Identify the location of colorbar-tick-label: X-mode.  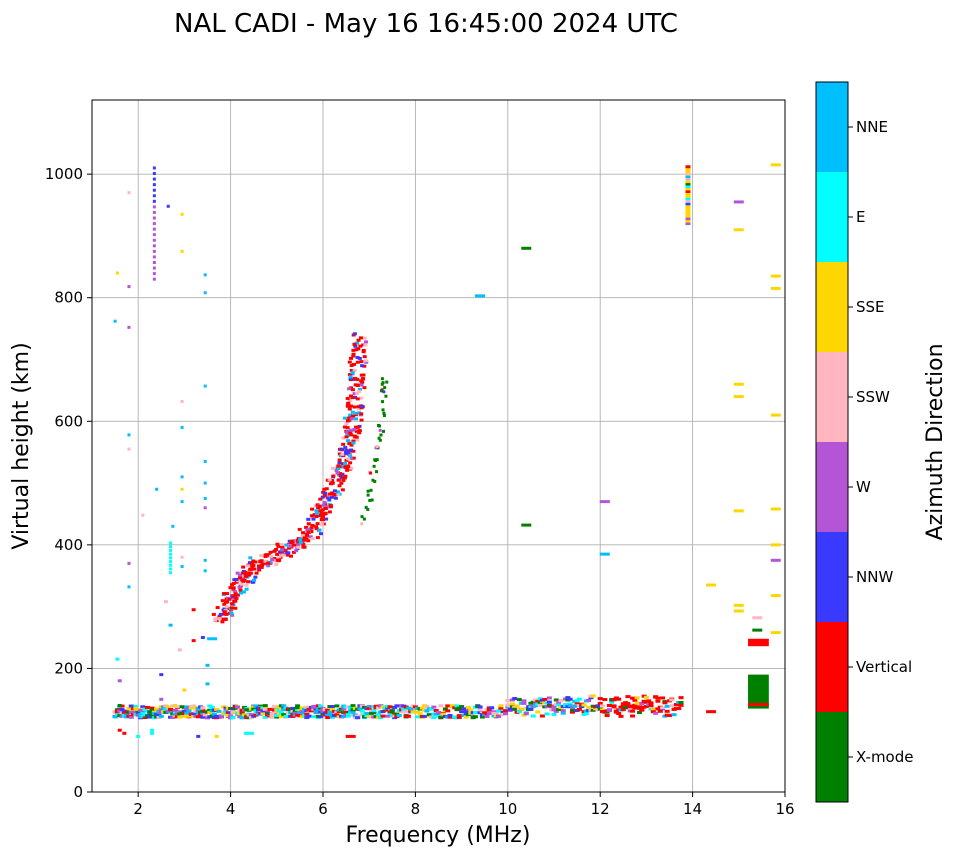
(884, 757).